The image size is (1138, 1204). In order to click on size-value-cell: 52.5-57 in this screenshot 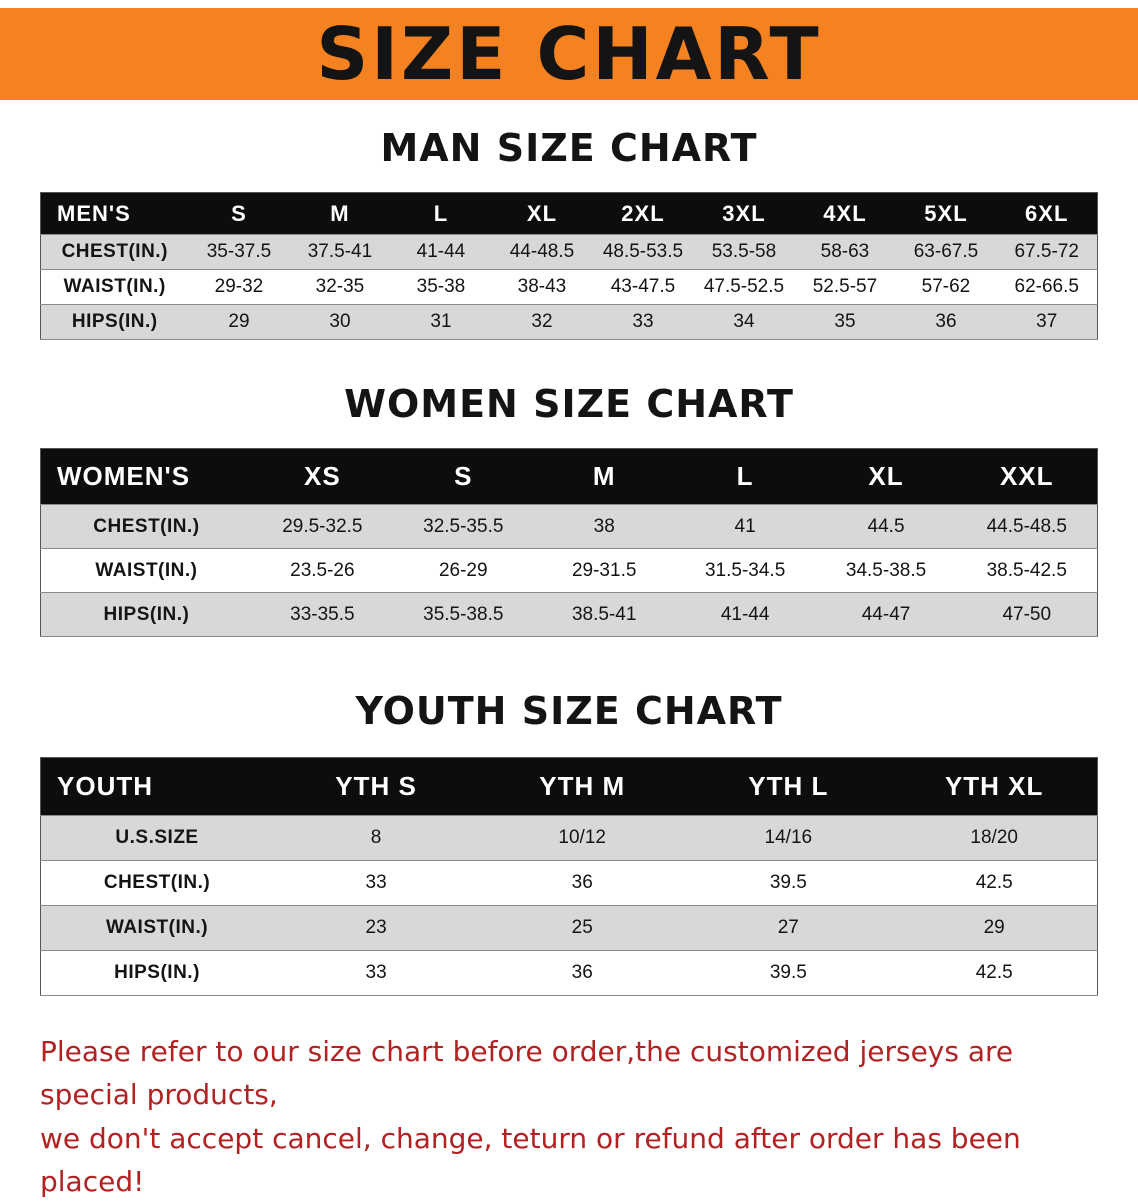, I will do `click(845, 286)`.